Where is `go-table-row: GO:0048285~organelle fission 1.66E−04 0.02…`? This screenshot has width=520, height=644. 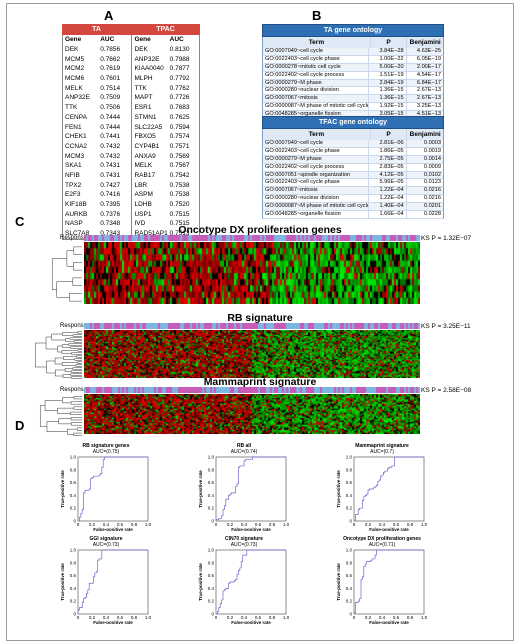
go-table-row: GO:0048285~organelle fission 1.66E−04 0.02… is located at coordinates (353, 215).